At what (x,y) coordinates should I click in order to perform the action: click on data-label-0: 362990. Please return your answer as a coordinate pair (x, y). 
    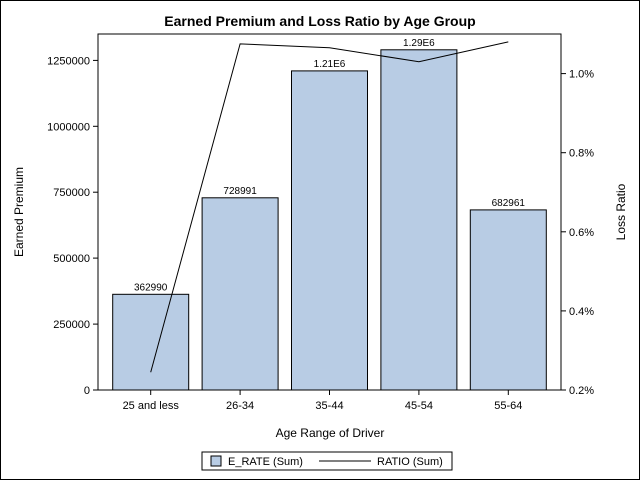
    Looking at the image, I should click on (151, 287).